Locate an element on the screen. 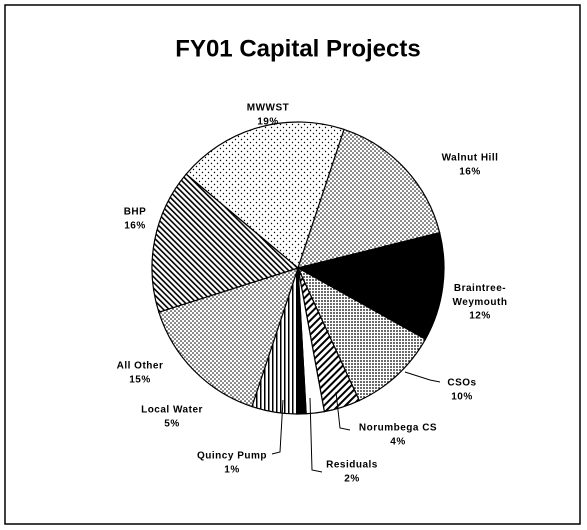  slice-label: Residuals is located at coordinates (352, 465).